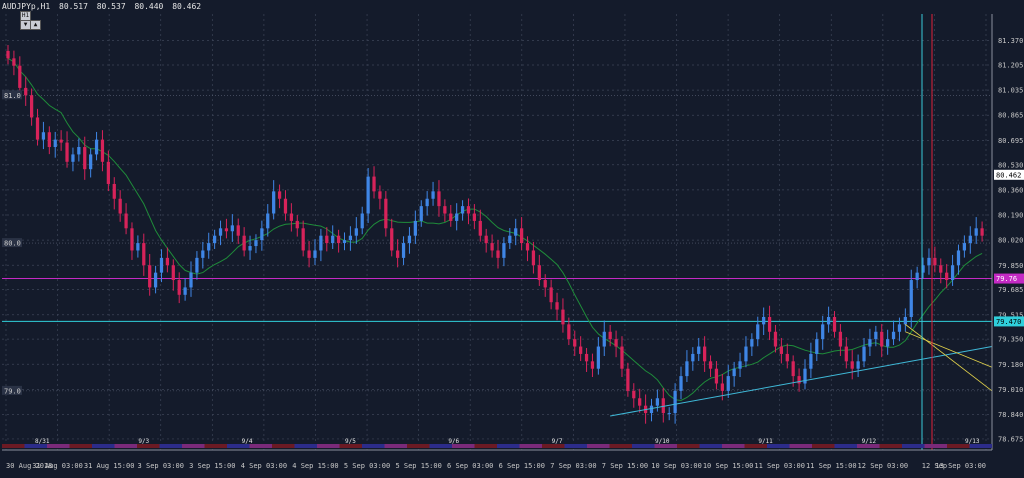  Describe the element at coordinates (662, 441) in the screenshot. I see `day-label: 9/10` at that location.